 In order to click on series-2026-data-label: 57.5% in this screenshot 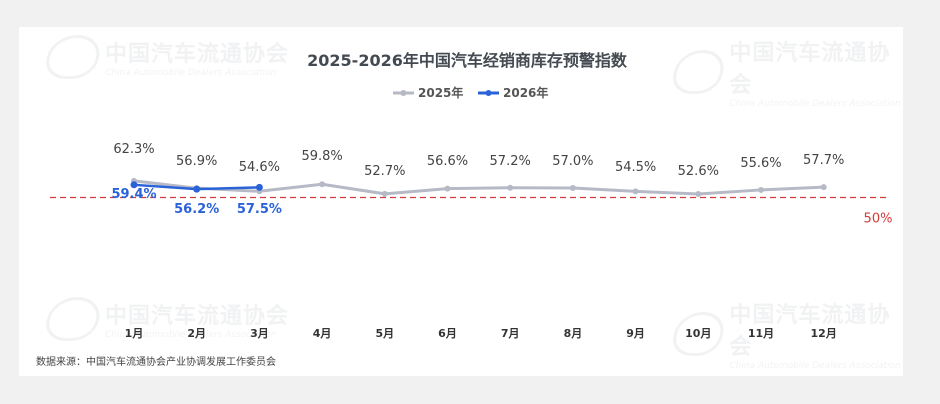, I will do `click(259, 209)`.